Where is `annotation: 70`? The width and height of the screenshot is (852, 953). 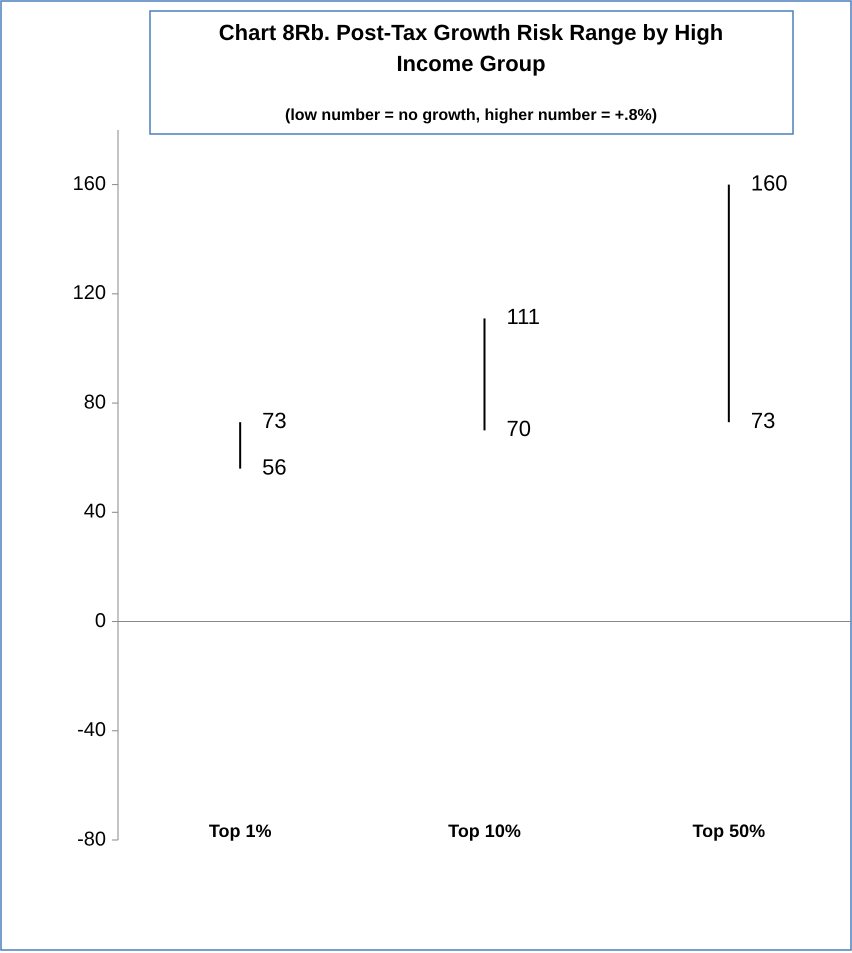 annotation: 70 is located at coordinates (518, 429).